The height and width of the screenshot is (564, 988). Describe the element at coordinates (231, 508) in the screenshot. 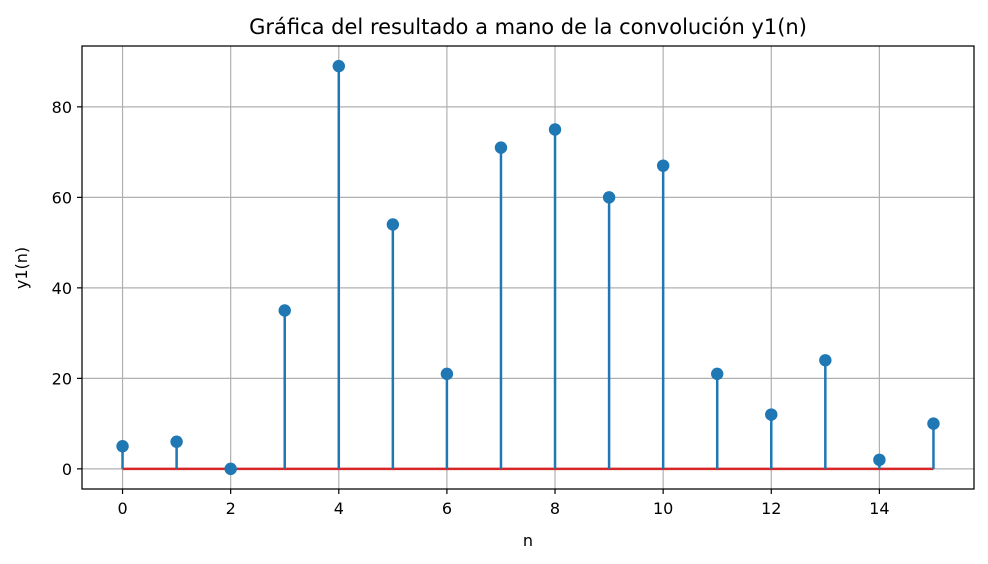

I see `x-tick-label: 2` at that location.